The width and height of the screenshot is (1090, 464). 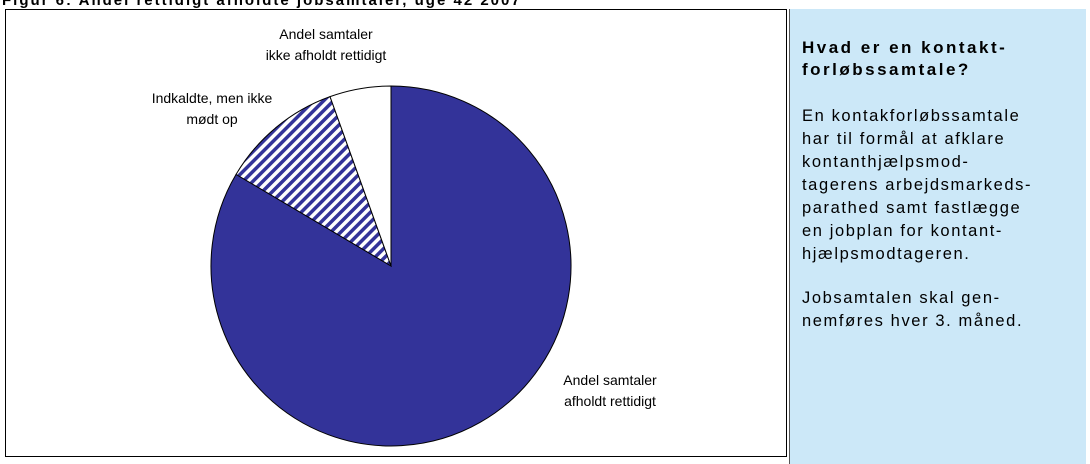 I want to click on sidebar-text-line: parathed samt fastlægge, so click(x=912, y=208).